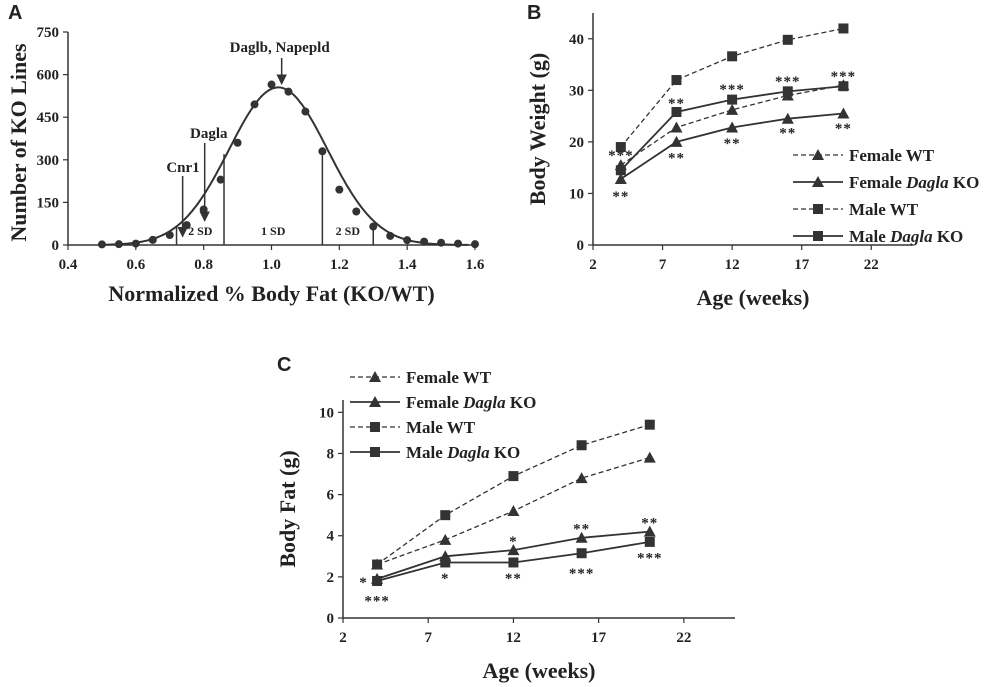  Describe the element at coordinates (663, 265) in the screenshot. I see `panel-b-x-tick-label: 7` at that location.